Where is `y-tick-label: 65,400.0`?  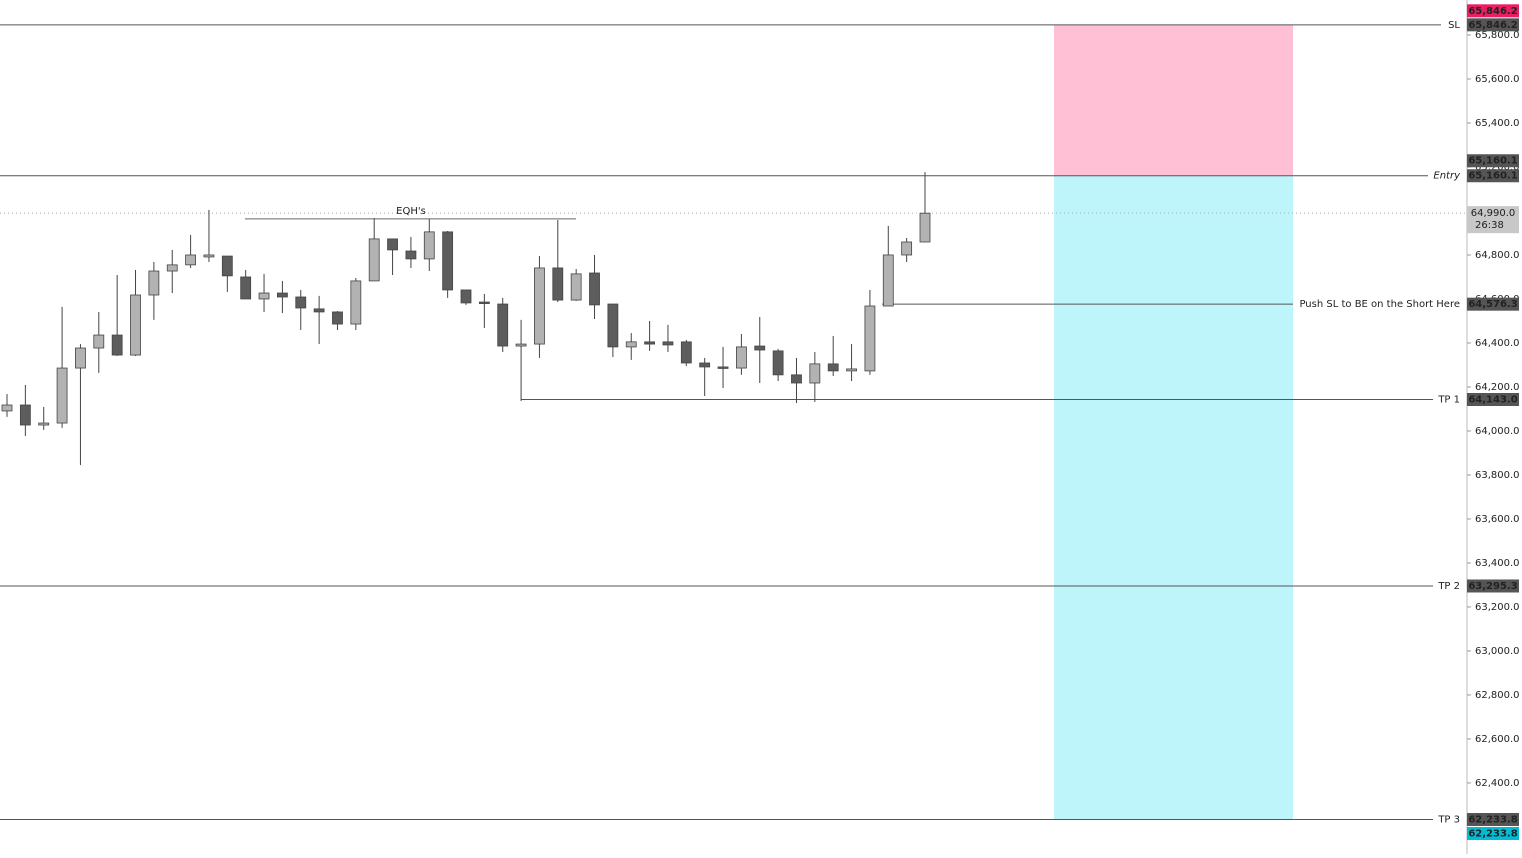
y-tick-label: 65,400.0 is located at coordinates (1497, 123).